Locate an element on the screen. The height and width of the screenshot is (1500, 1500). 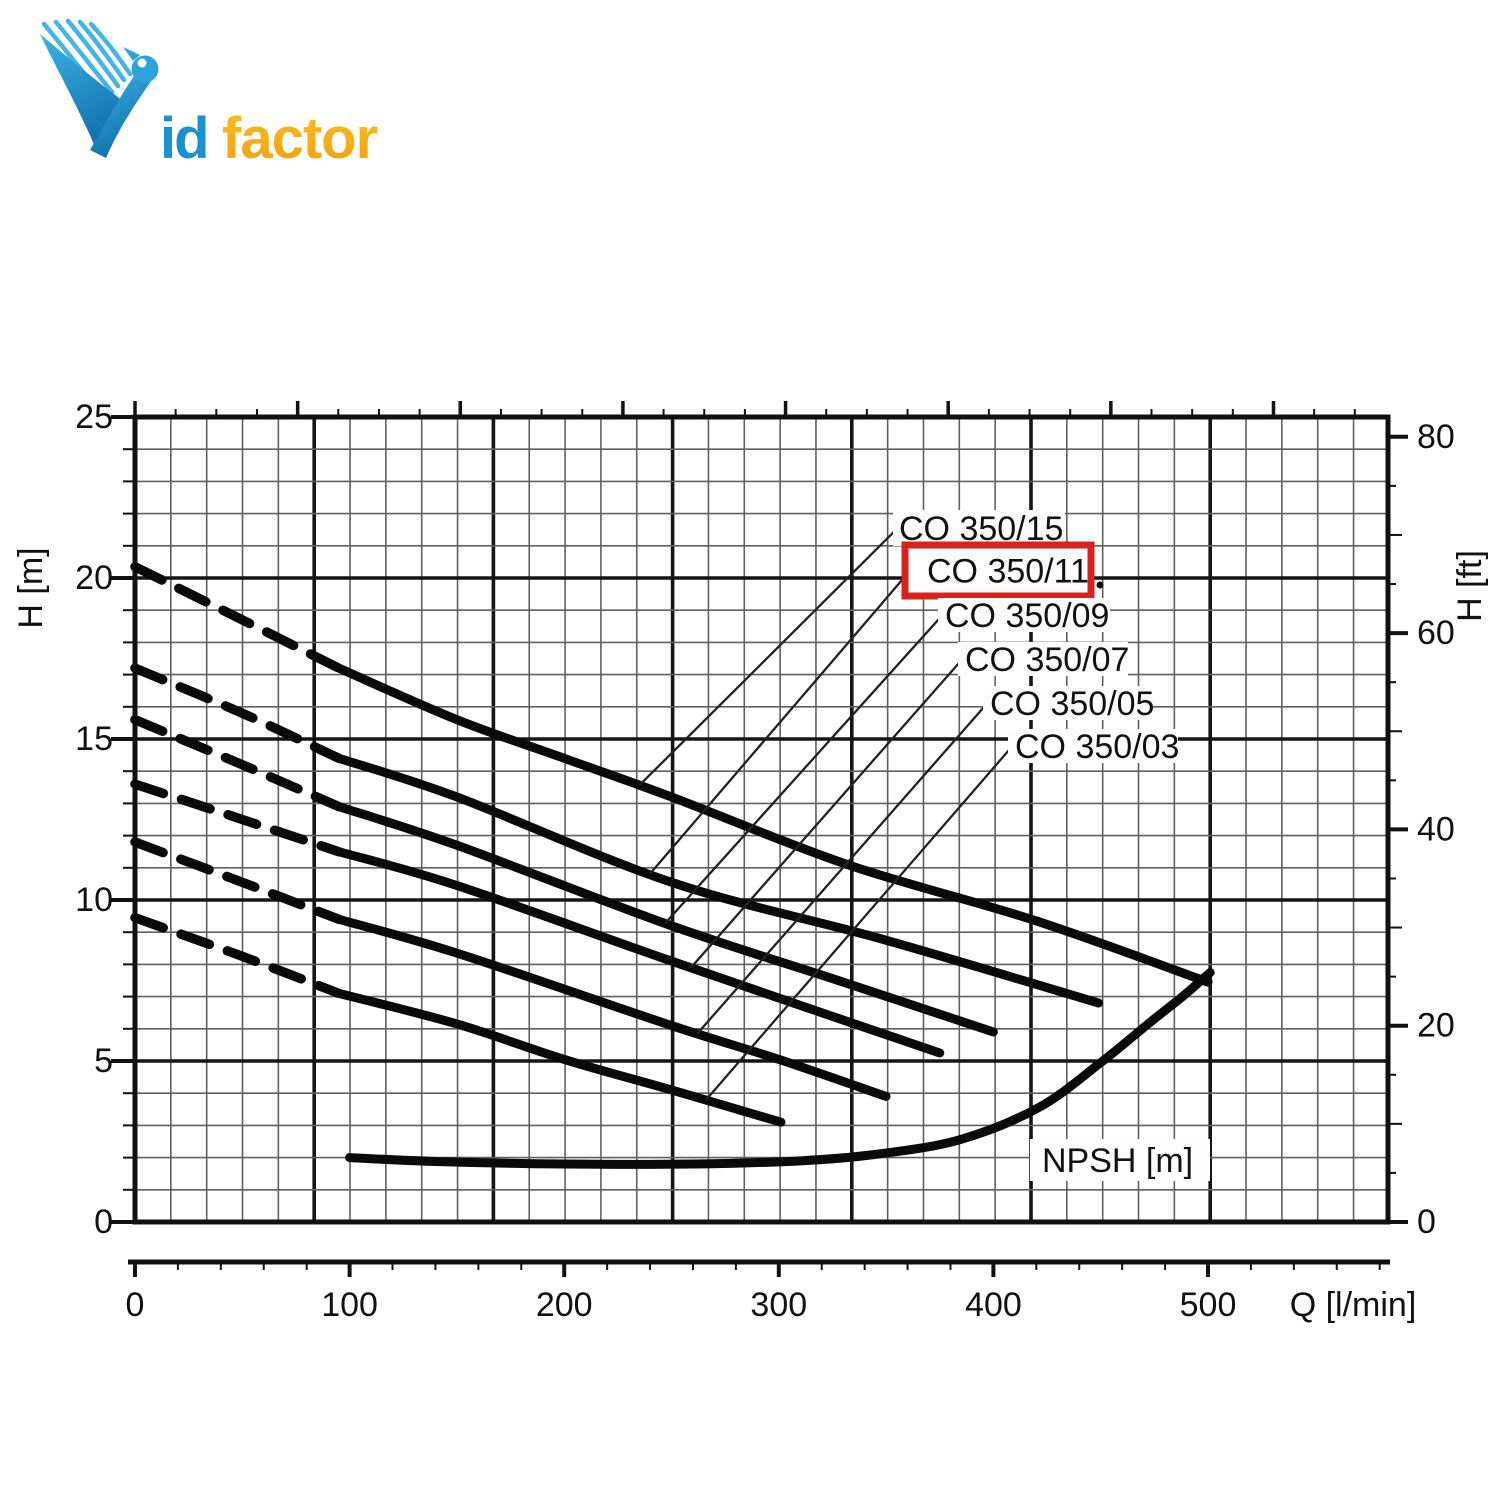
y-right-tick-label: 0 is located at coordinates (1426, 1222).